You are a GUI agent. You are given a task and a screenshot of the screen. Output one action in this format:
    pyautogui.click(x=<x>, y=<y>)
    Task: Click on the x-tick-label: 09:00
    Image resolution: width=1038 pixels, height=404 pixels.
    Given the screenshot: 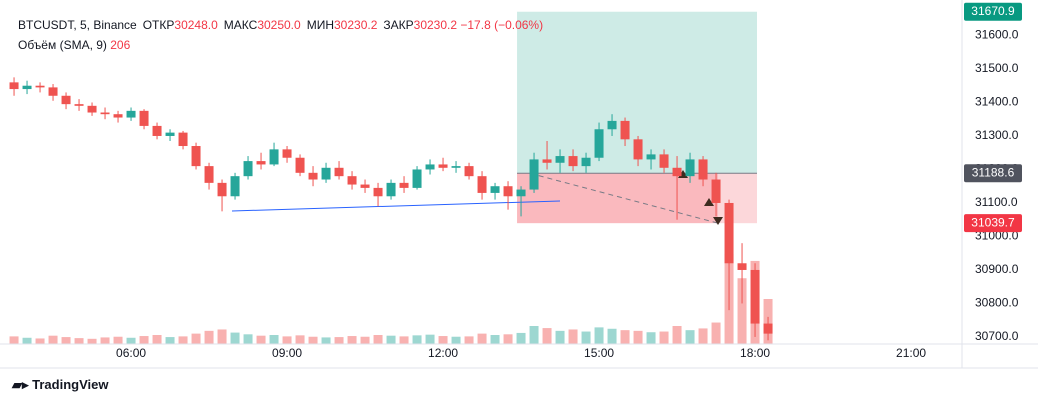 What is the action you would take?
    pyautogui.click(x=287, y=353)
    